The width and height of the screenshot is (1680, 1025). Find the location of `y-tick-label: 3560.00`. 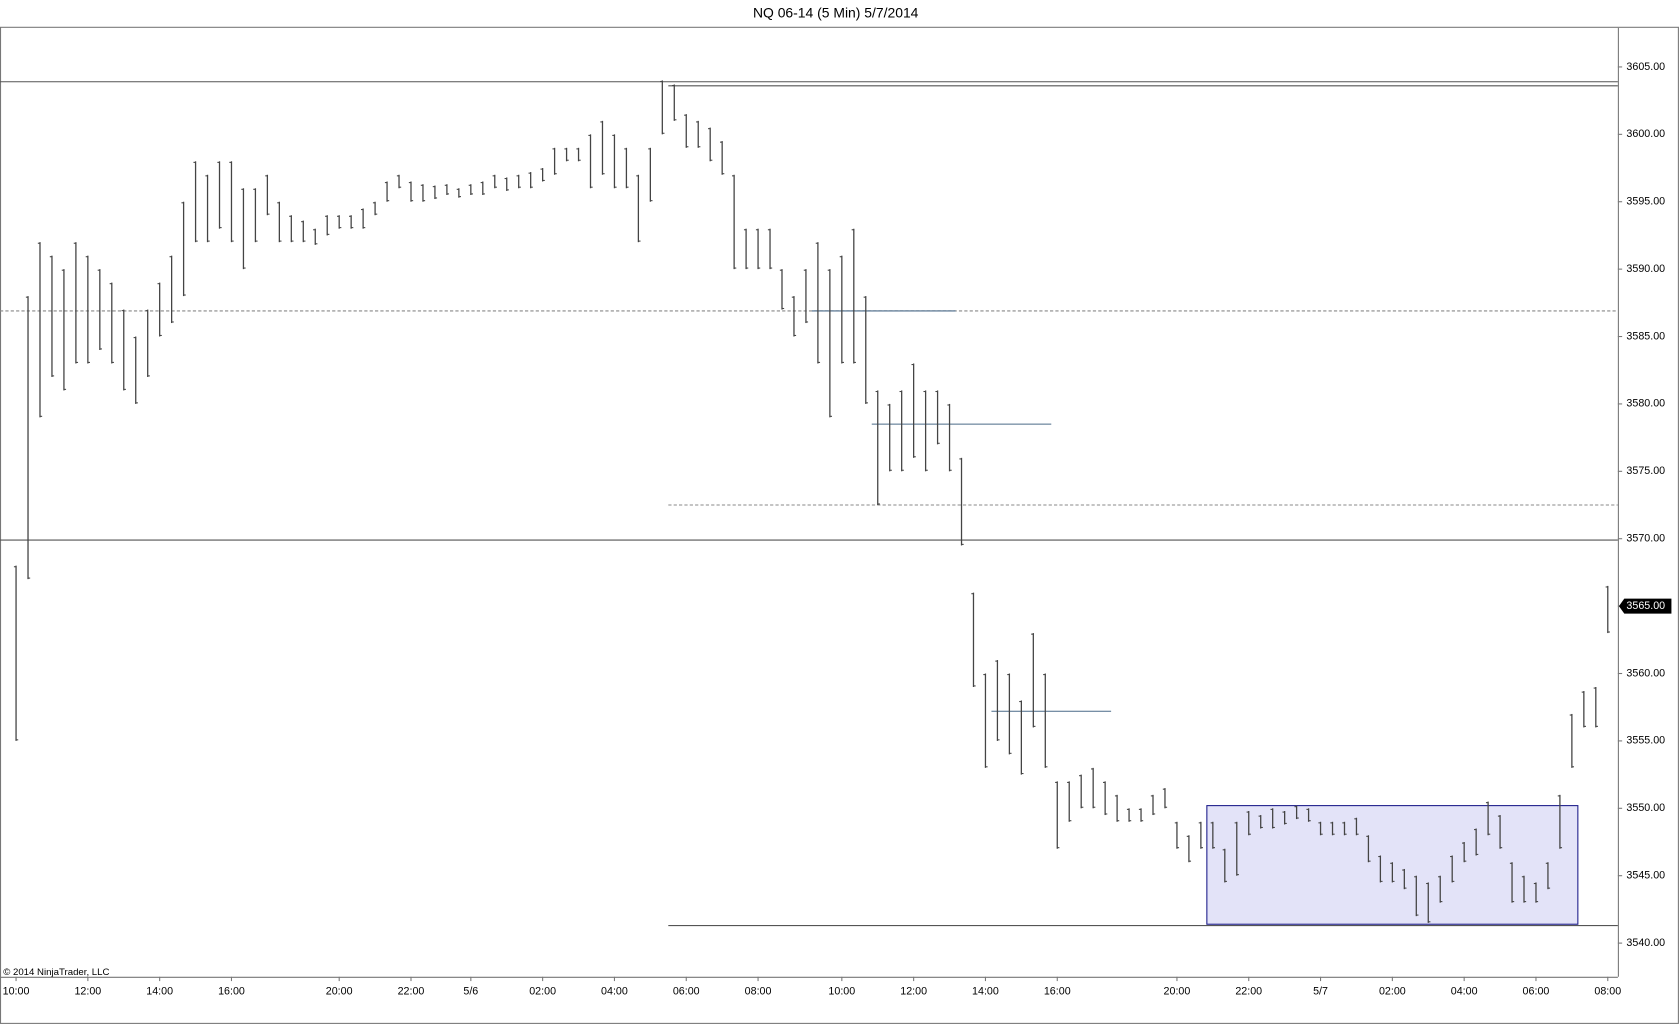

y-tick-label: 3560.00 is located at coordinates (1645, 673).